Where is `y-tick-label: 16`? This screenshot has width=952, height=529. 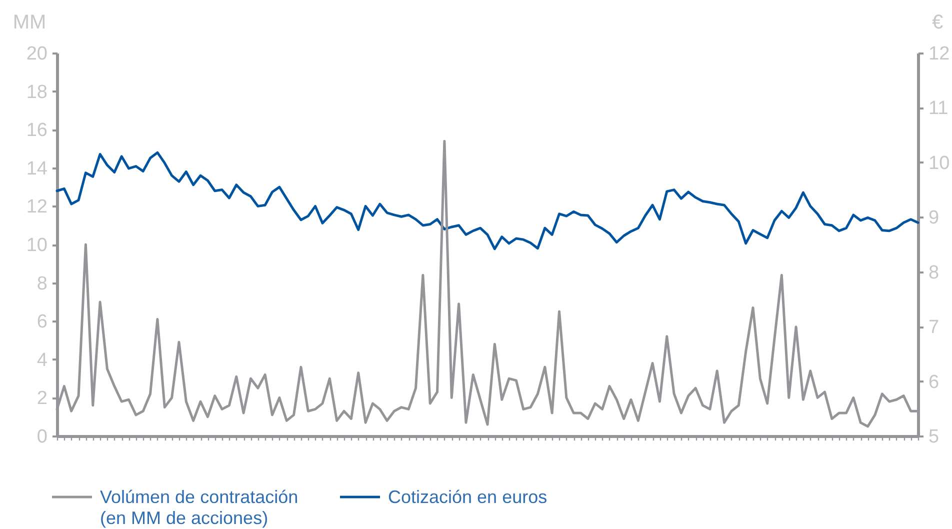 y-tick-label: 16 is located at coordinates (37, 131).